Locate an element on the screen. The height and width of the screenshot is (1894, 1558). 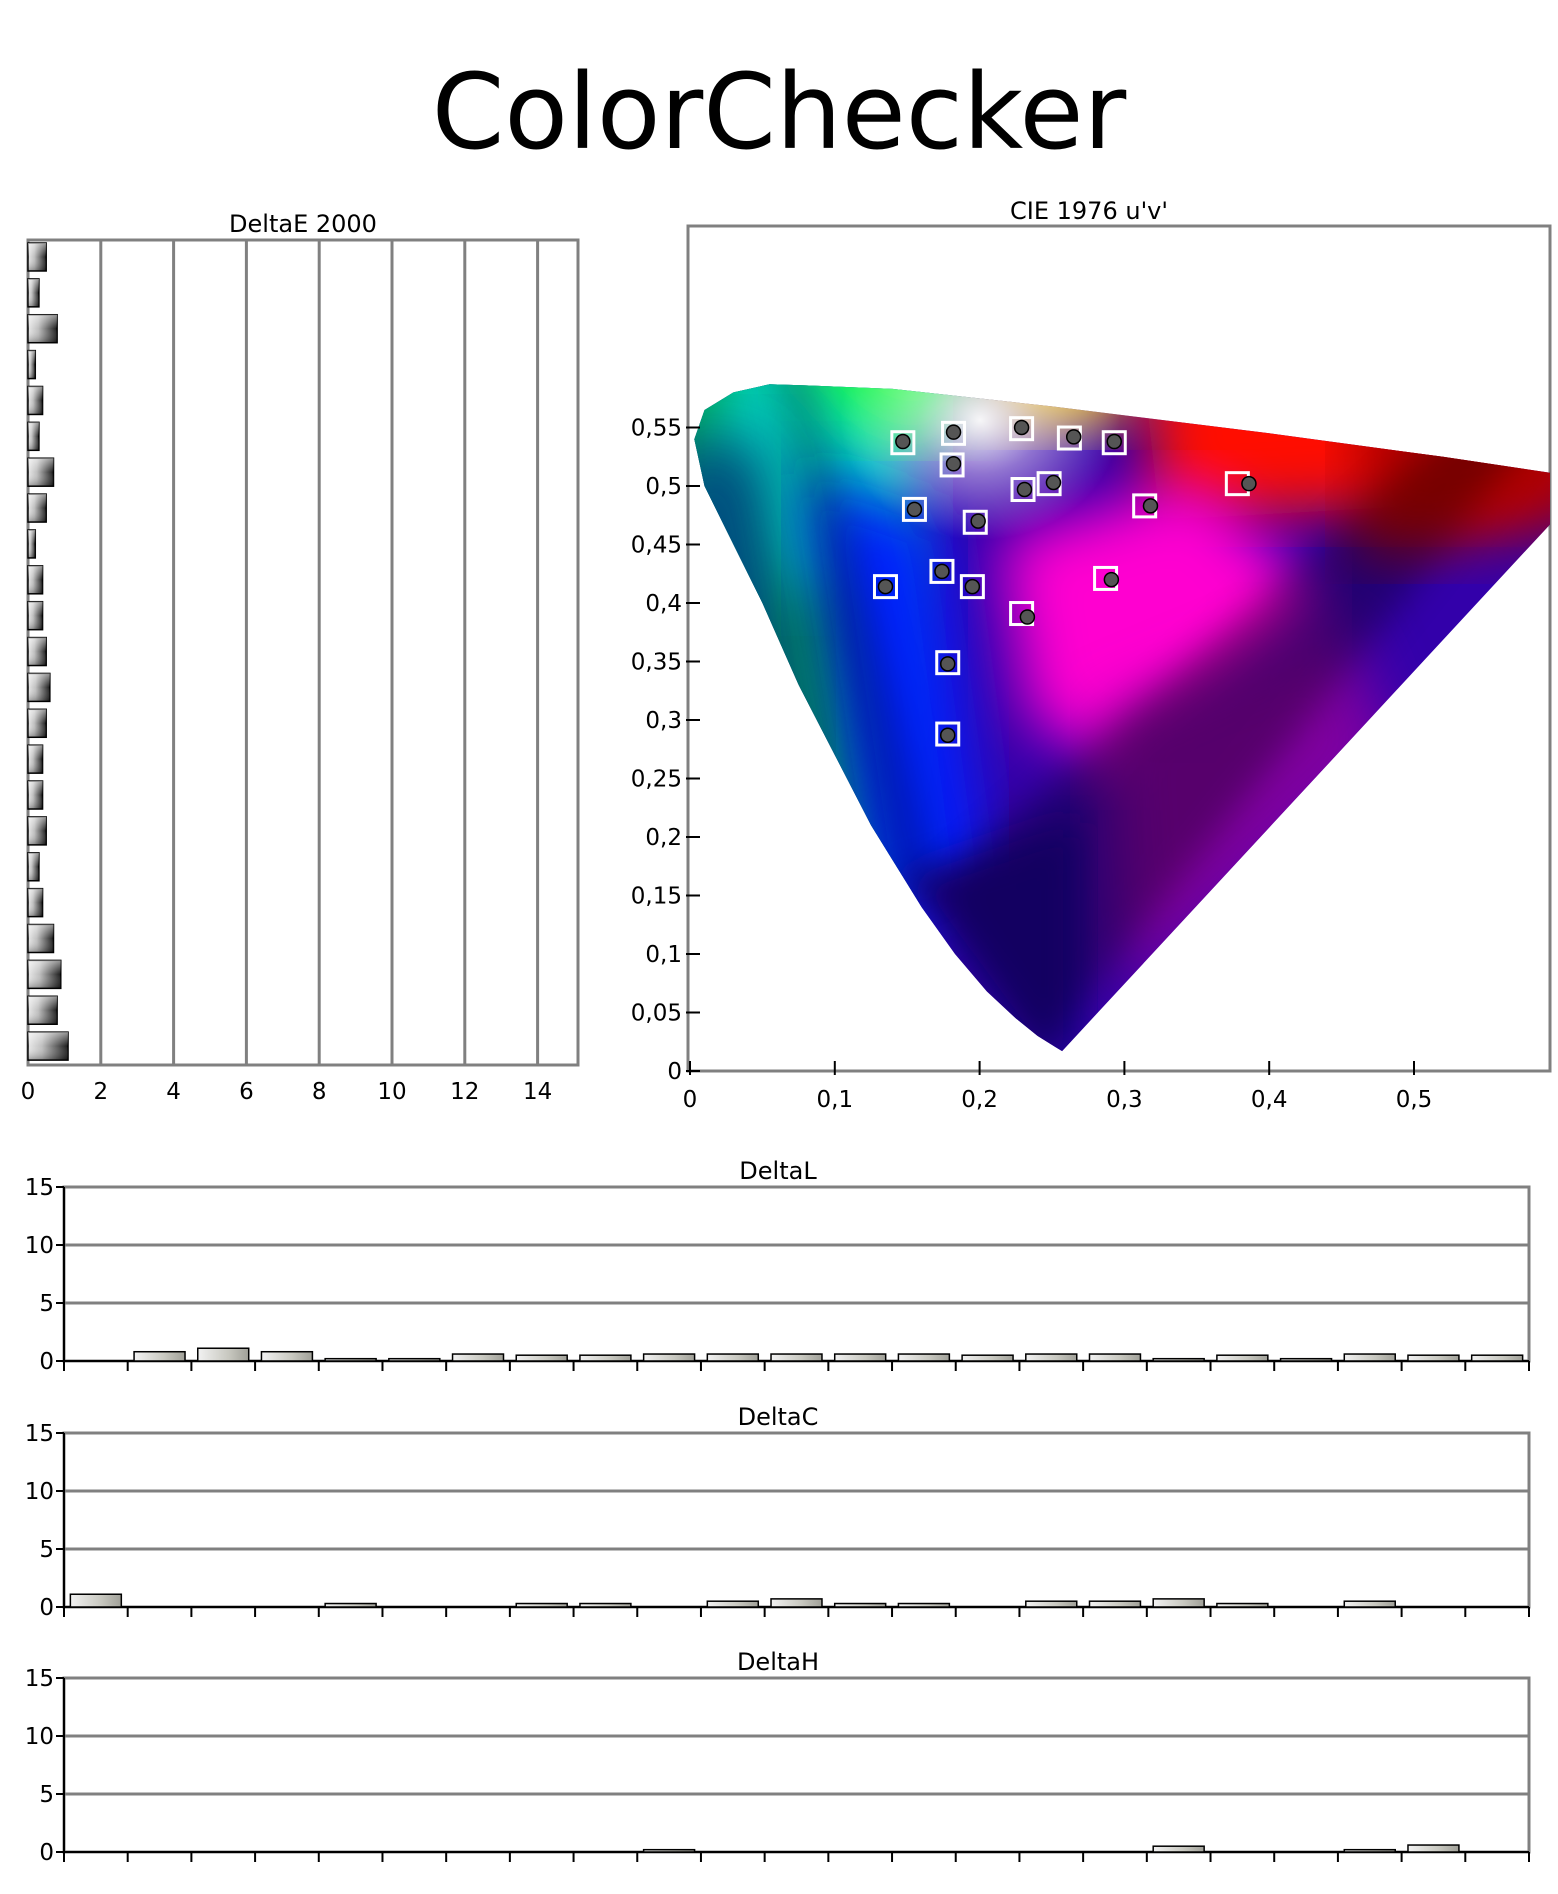
deltah-y-tick: 0 is located at coordinates (46, 1853).